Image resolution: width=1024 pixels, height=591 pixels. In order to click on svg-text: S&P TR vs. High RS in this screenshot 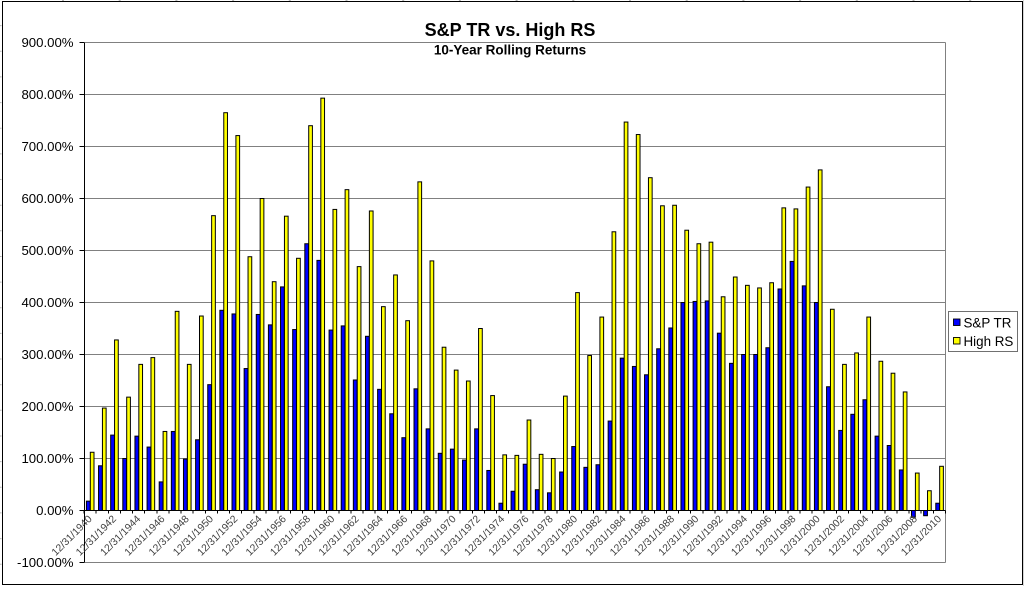, I will do `click(510, 30)`.